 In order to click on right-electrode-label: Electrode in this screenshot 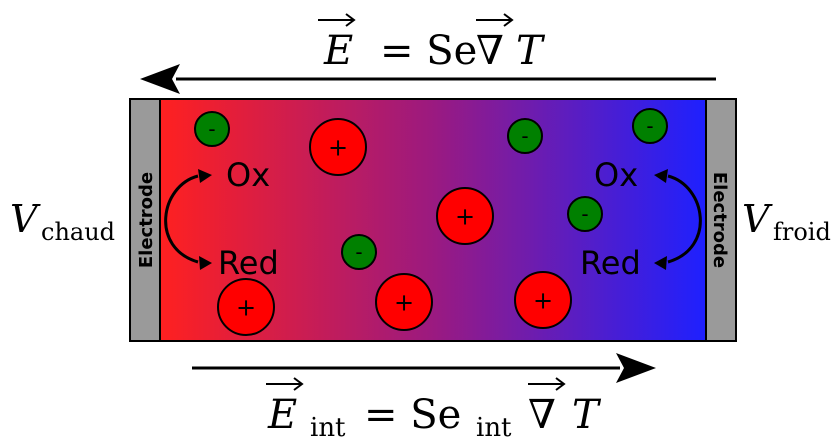, I will do `click(719, 220)`.